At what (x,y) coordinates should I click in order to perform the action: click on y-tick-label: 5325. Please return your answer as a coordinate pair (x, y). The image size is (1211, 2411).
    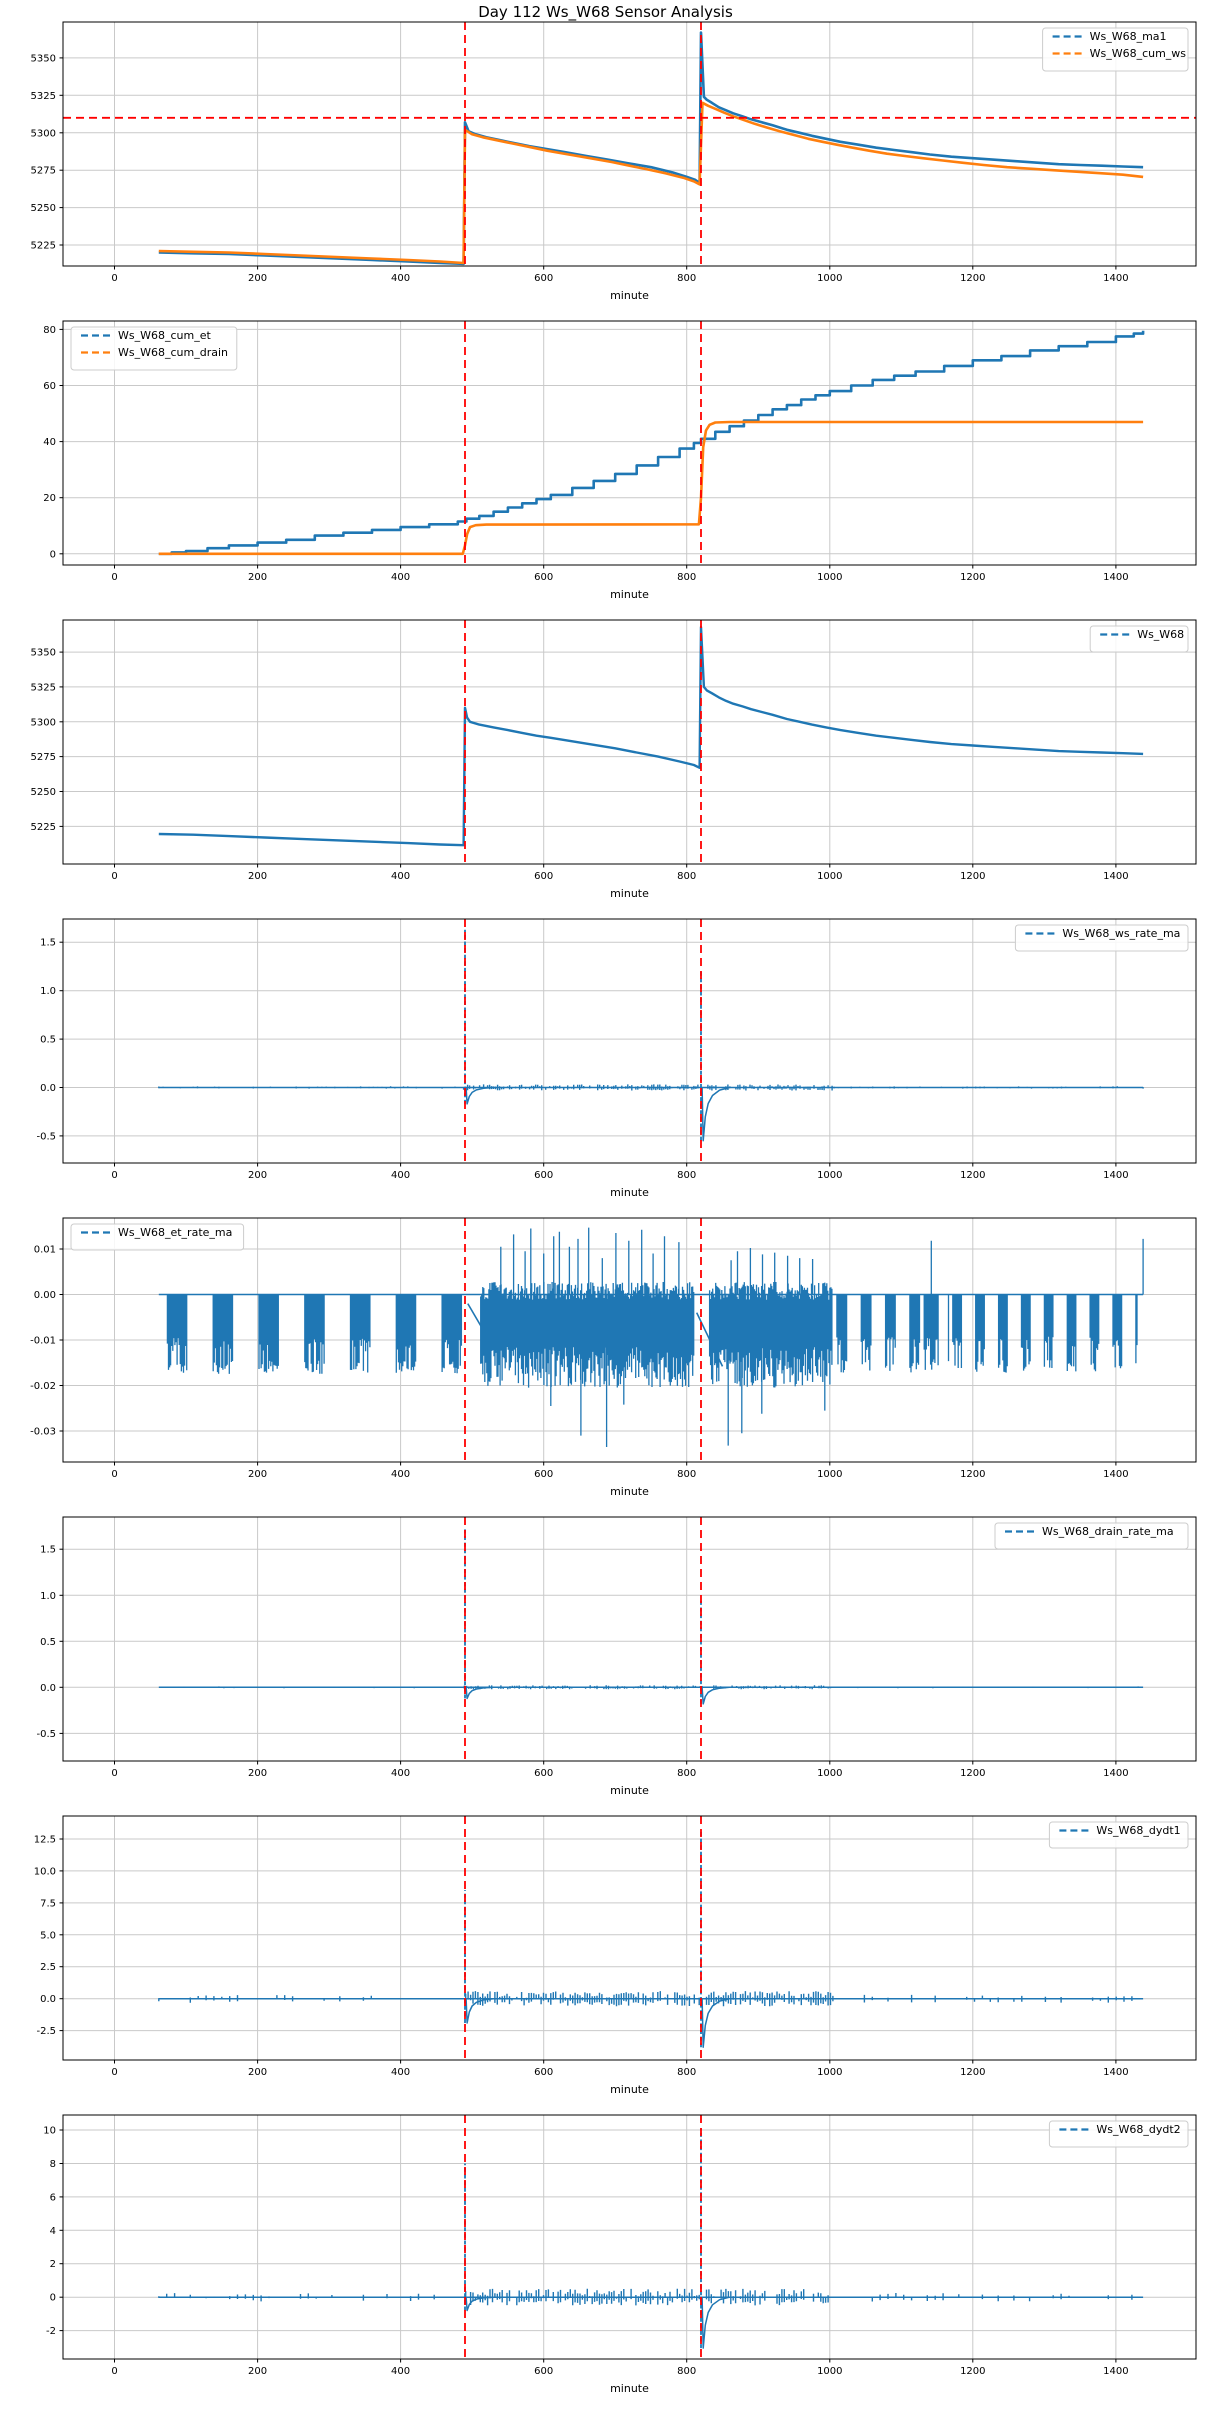
    Looking at the image, I should click on (43, 96).